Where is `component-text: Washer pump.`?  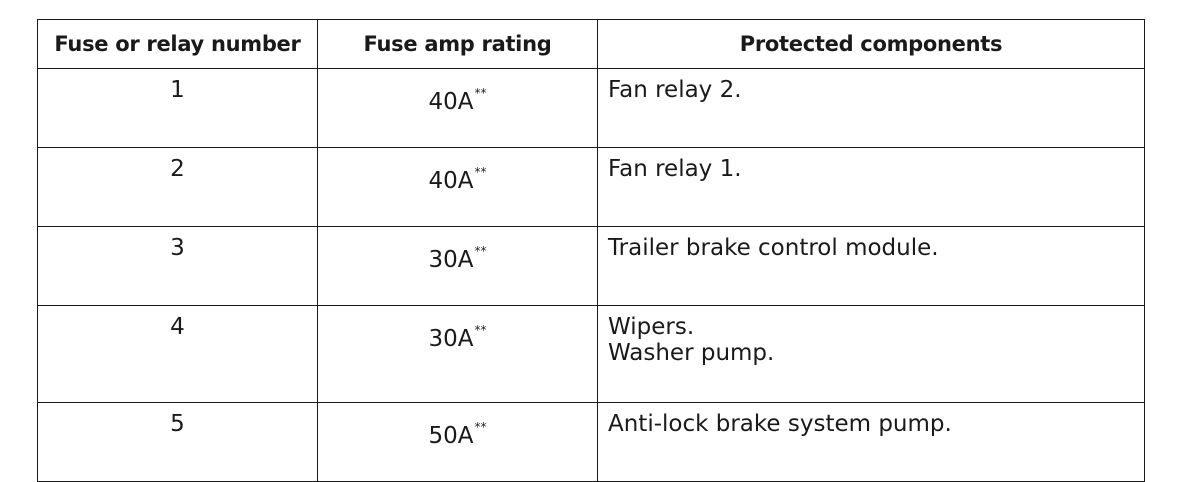
component-text: Washer pump. is located at coordinates (691, 353).